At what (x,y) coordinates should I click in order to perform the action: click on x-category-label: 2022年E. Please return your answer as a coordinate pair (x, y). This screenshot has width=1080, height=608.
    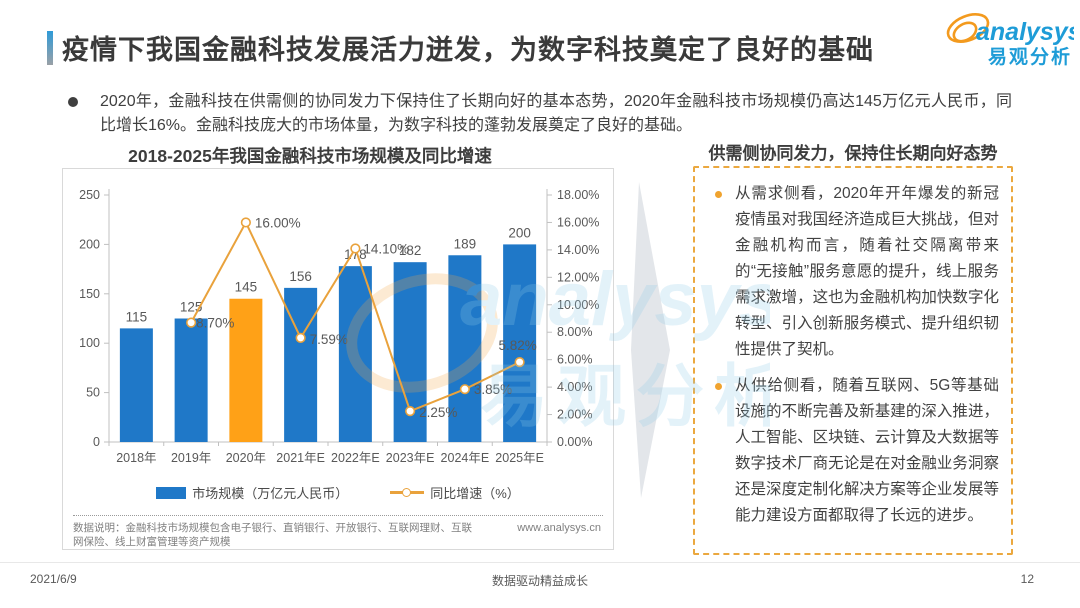
    Looking at the image, I should click on (355, 458).